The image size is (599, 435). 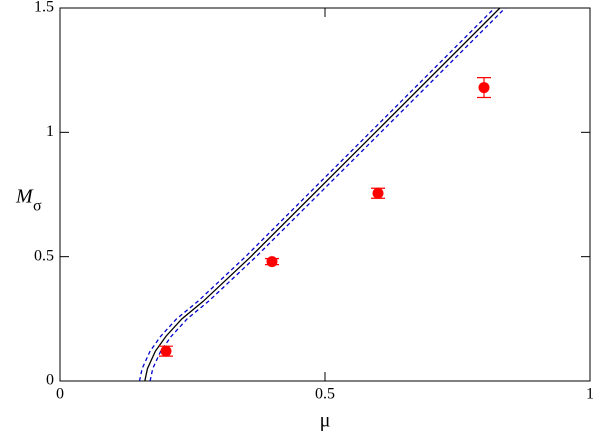 What do you see at coordinates (60, 394) in the screenshot?
I see `x-tick-label: 0` at bounding box center [60, 394].